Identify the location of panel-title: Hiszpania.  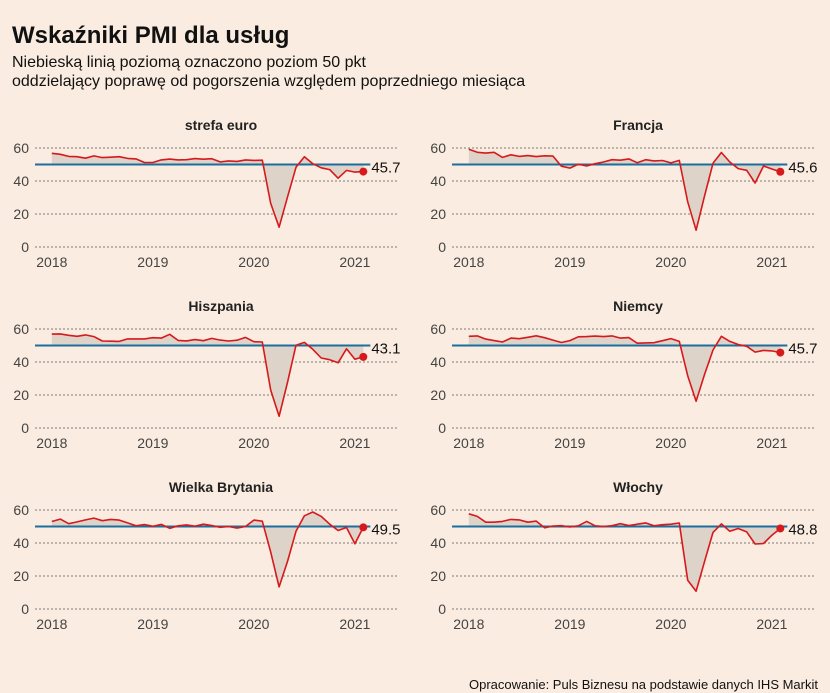
(221, 306).